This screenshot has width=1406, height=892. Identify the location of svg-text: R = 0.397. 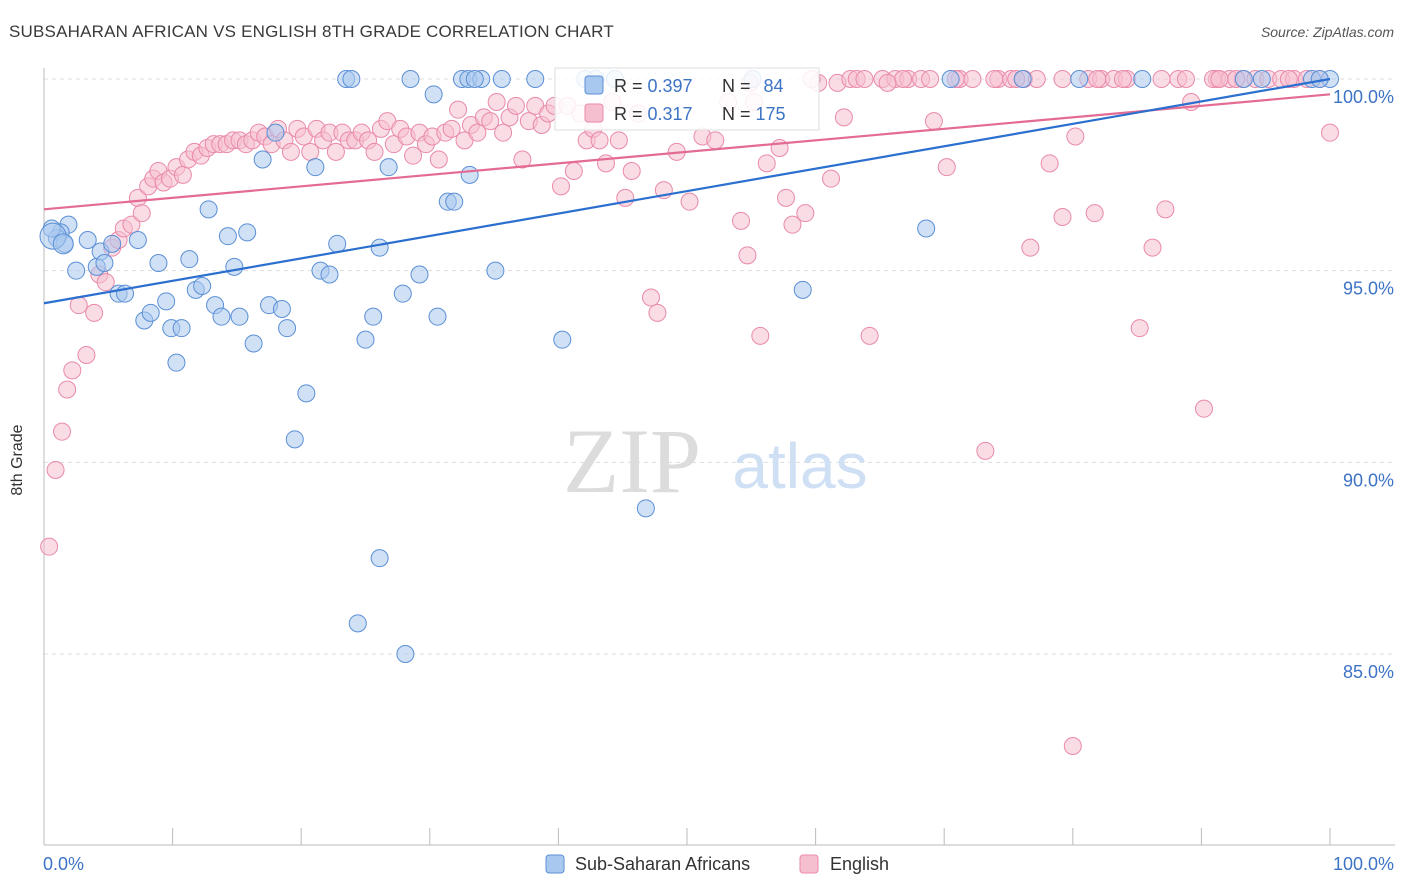
(653, 86).